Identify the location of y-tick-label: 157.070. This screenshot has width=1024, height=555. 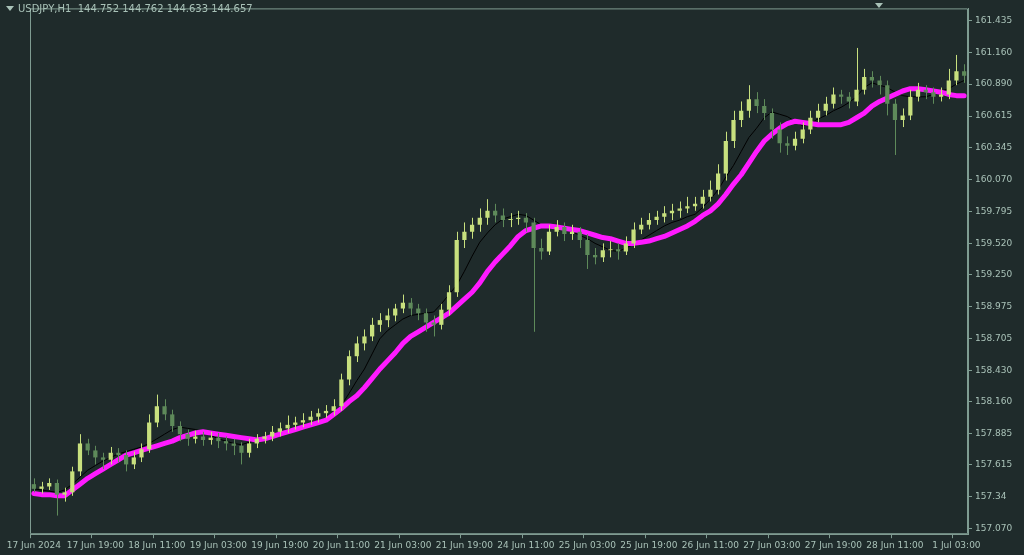
(994, 527).